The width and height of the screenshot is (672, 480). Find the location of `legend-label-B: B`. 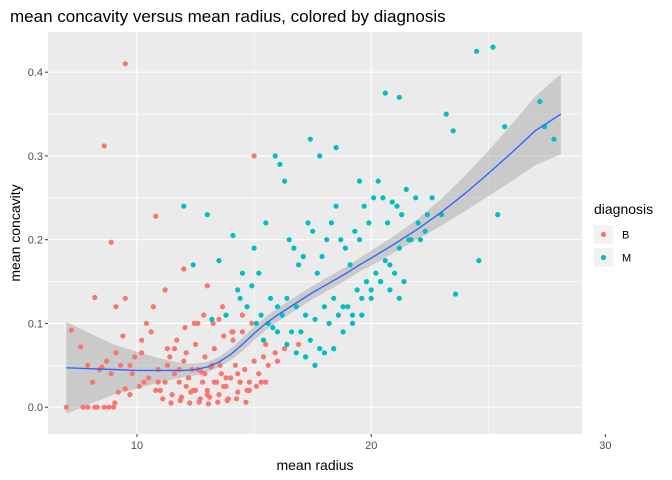

legend-label-B: B is located at coordinates (625, 236).